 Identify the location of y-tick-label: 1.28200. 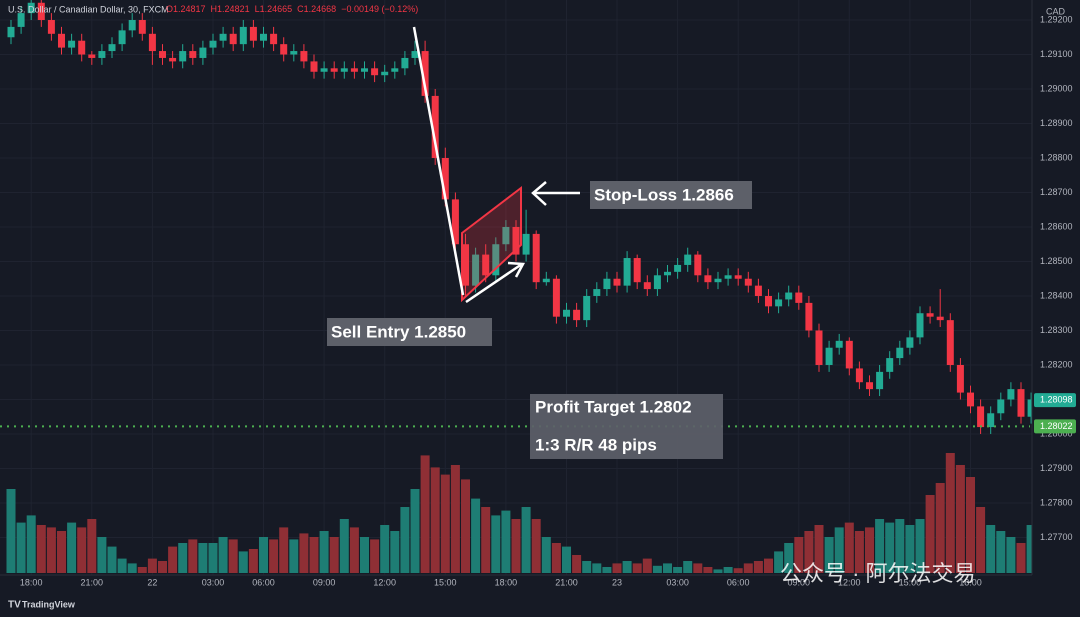
(1056, 364).